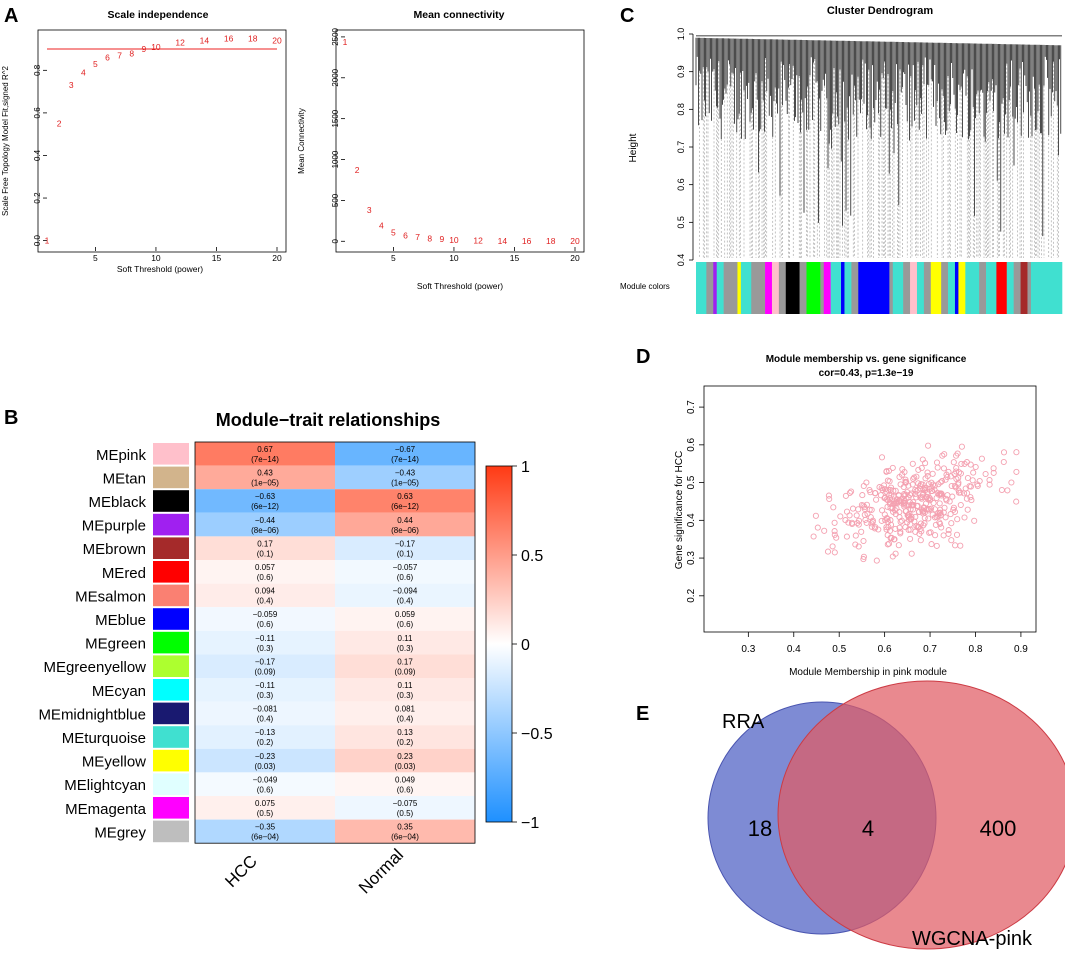  Describe the element at coordinates (265, 695) in the screenshot. I see `heatmap-cell-pvalue: (0.3)` at that location.